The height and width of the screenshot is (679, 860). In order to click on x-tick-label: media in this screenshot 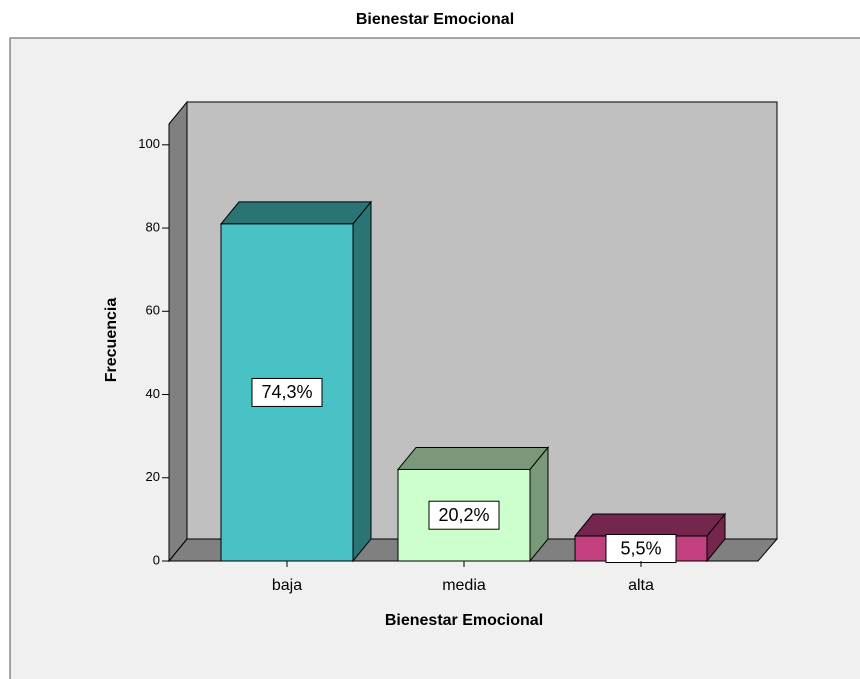, I will do `click(464, 585)`.